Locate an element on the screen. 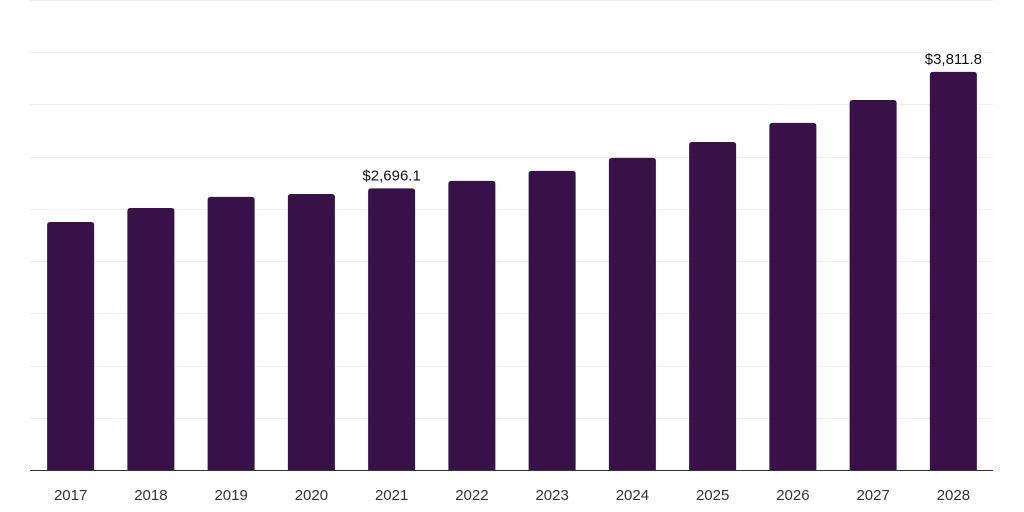 The image size is (1024, 512). x-tick-label: 2022 is located at coordinates (471, 495).